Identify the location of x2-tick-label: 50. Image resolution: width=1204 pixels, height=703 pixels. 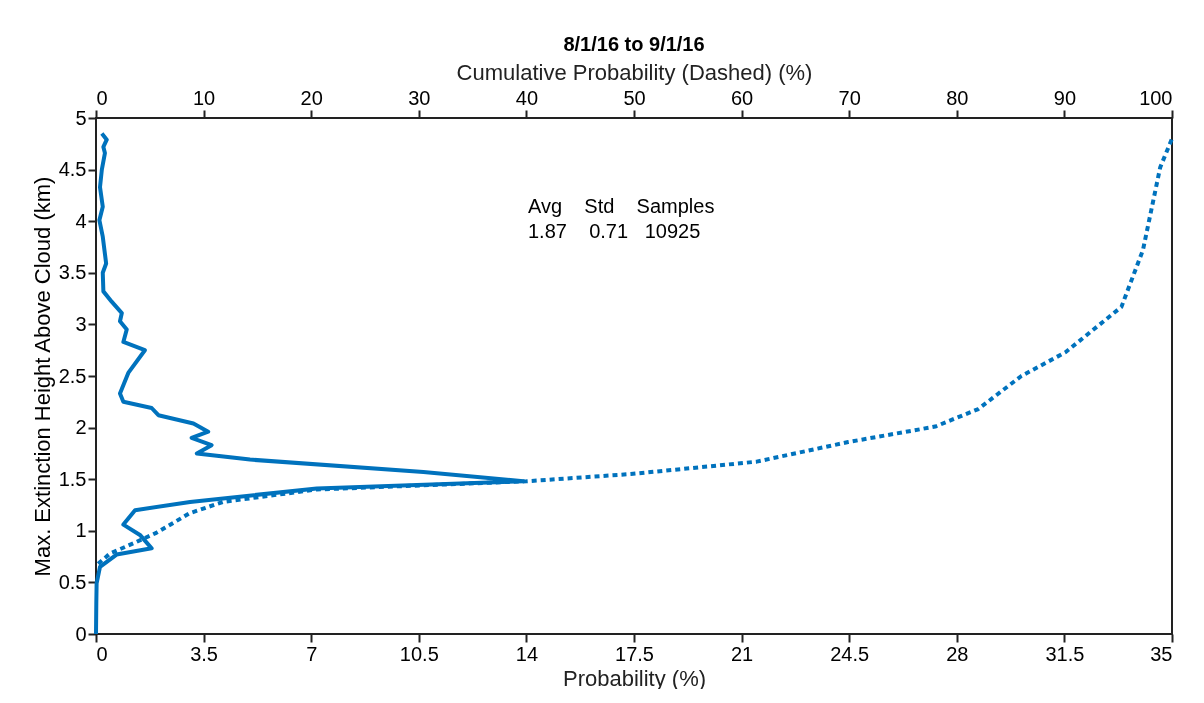
(634, 97).